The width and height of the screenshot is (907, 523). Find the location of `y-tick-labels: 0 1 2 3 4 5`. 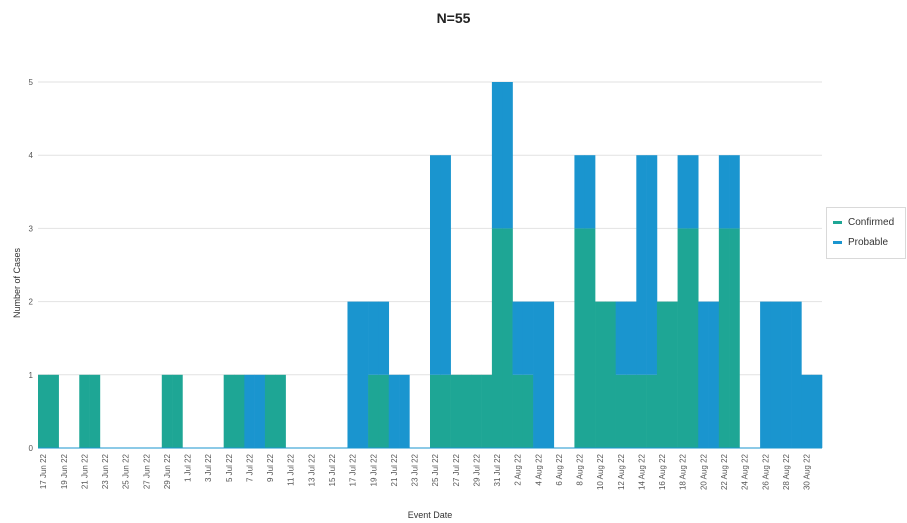

y-tick-labels: 0 1 2 3 4 5 is located at coordinates (31, 265).